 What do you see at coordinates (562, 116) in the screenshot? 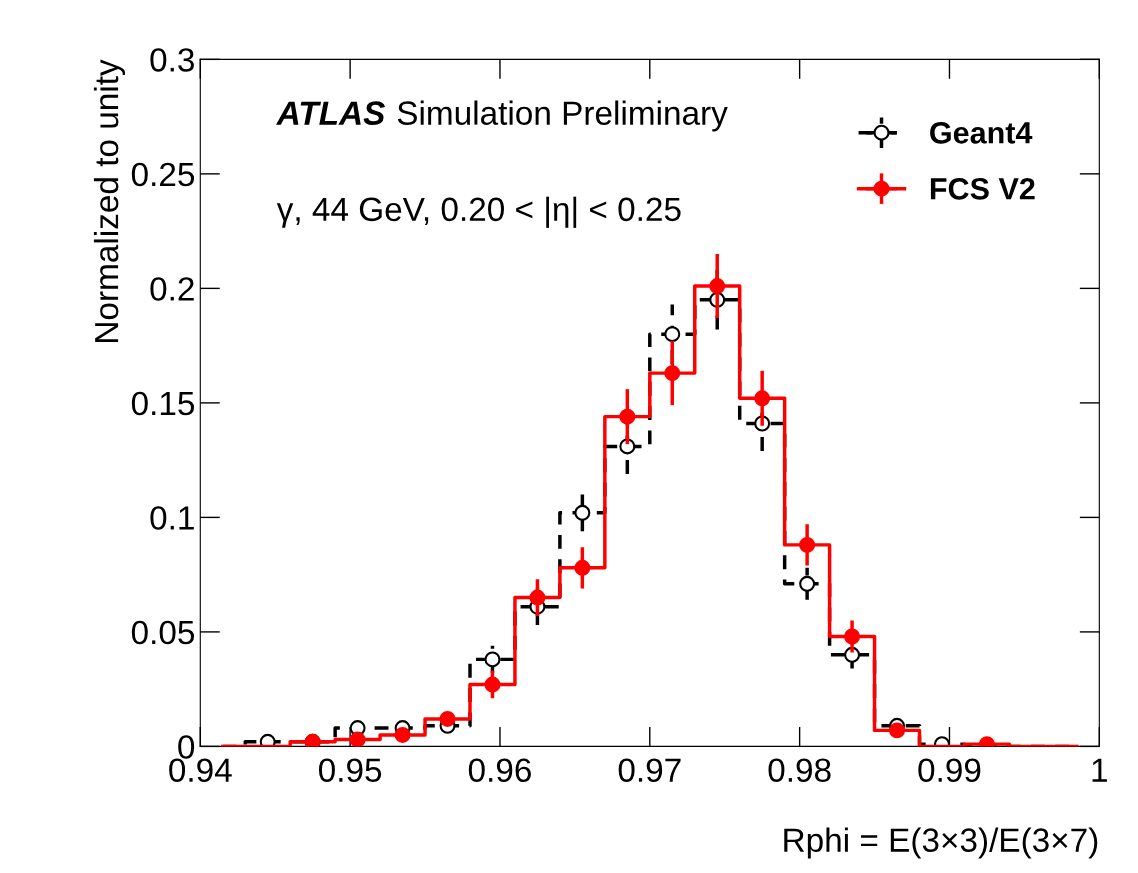
I see `annotation: Simulation Preliminary` at bounding box center [562, 116].